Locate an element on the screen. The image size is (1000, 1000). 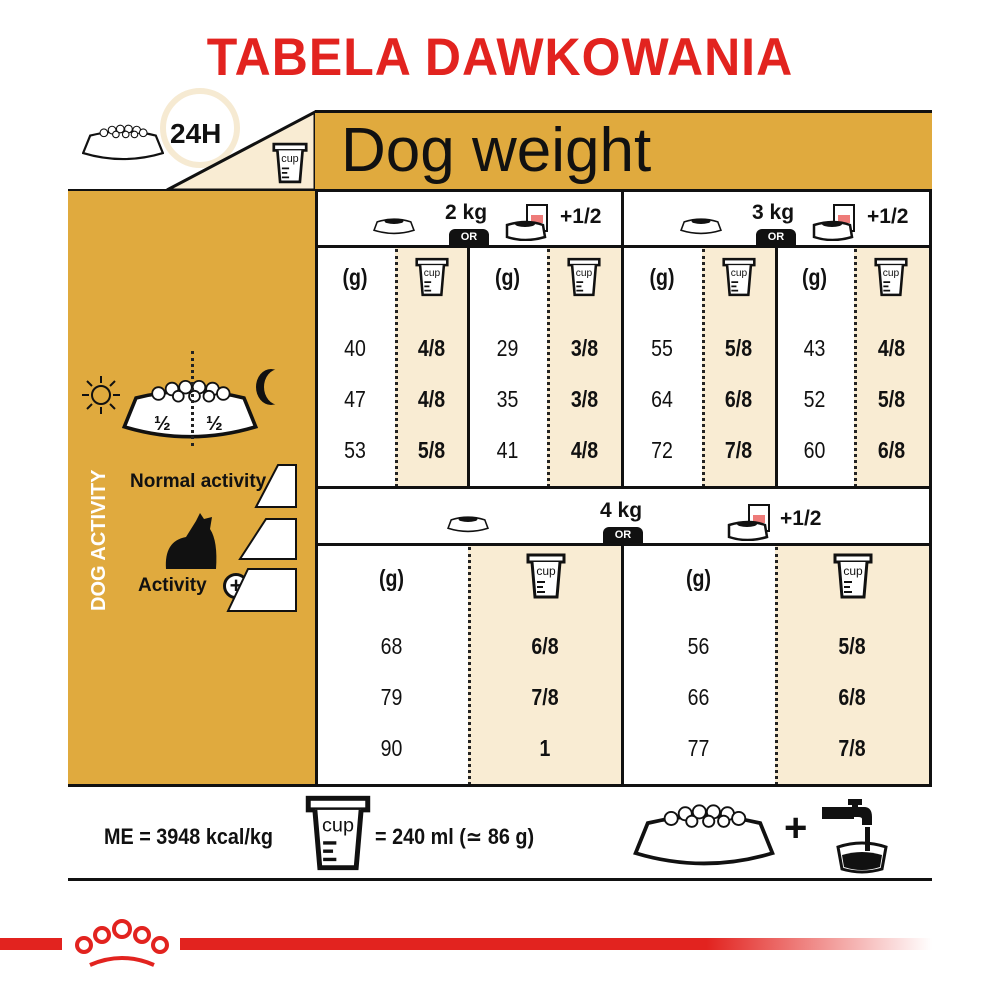
clock-icon is located at coordinates (200, 128).